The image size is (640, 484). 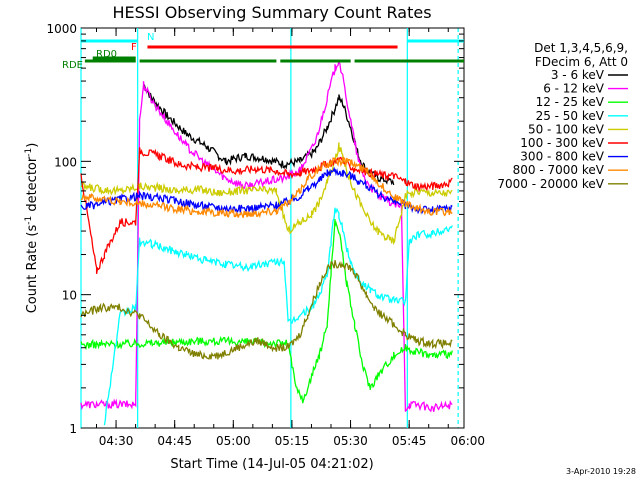 What do you see at coordinates (106, 54) in the screenshot?
I see `flag-label-rd0: RD0` at bounding box center [106, 54].